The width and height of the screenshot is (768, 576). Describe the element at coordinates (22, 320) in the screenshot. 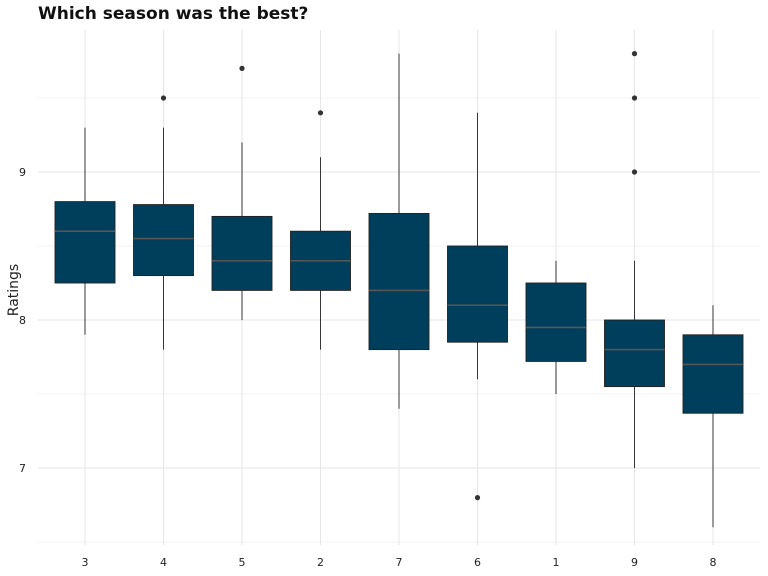

I see `y-tick-label: 8` at that location.